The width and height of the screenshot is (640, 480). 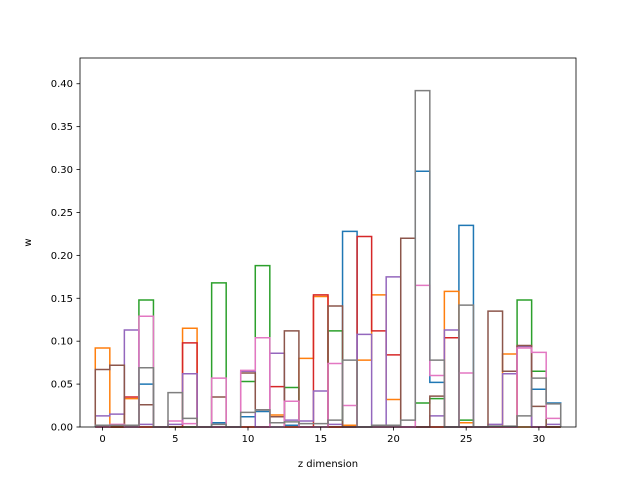 What do you see at coordinates (62, 213) in the screenshot?
I see `y-tick-label: 0.25` at bounding box center [62, 213].